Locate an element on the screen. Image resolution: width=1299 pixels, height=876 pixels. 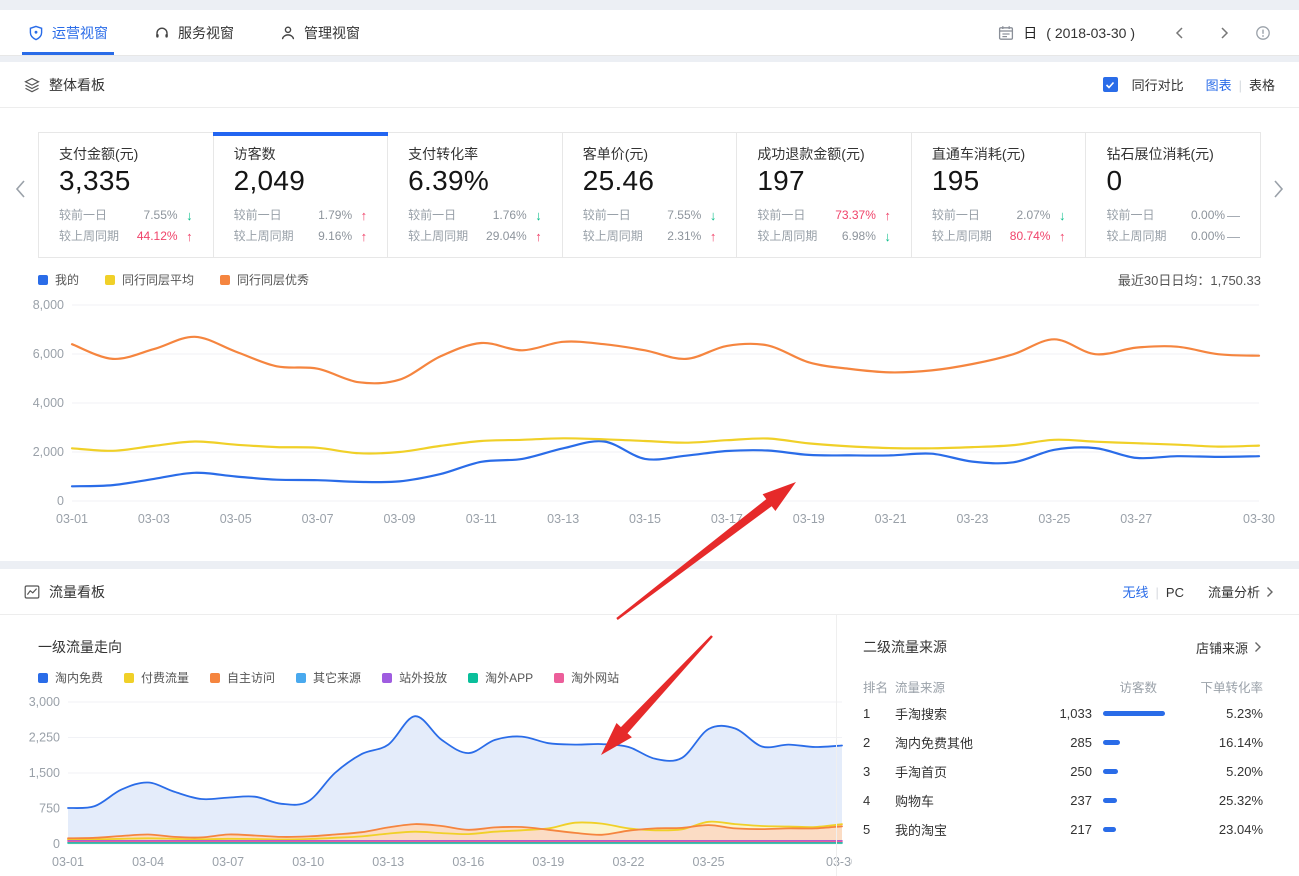
next-date-button is located at coordinates (1224, 33).